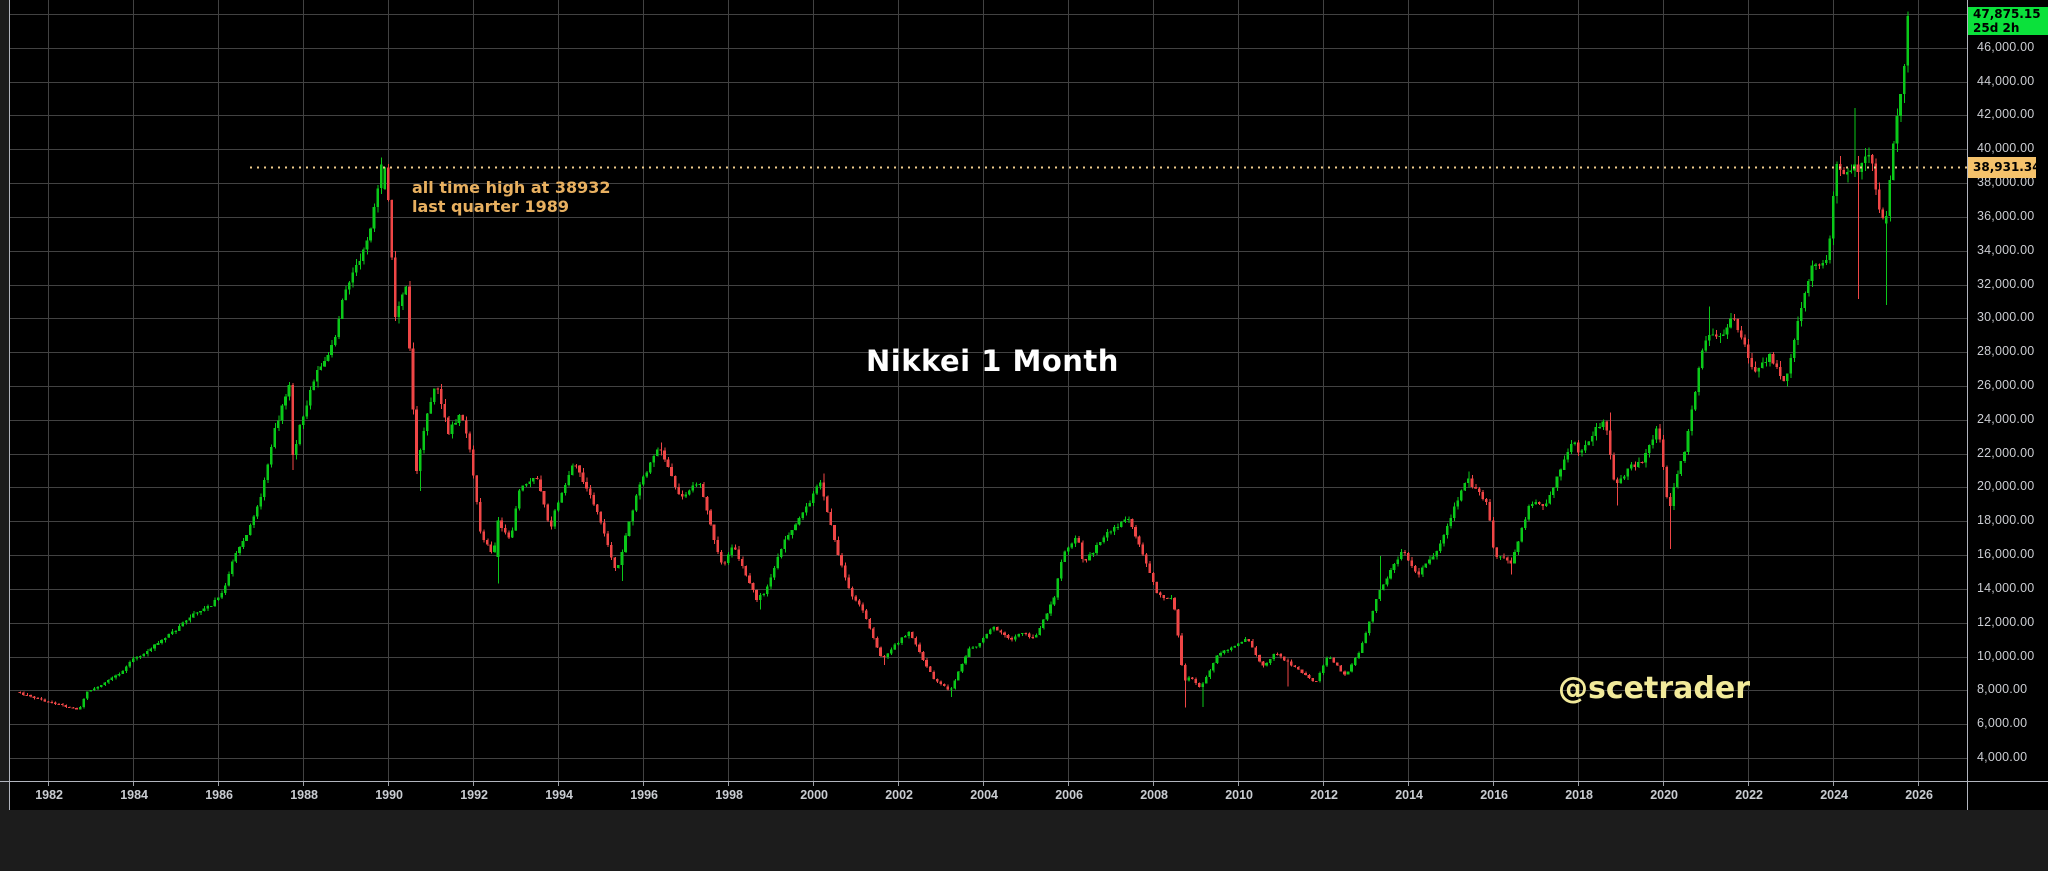  Describe the element at coordinates (1967, 405) in the screenshot. I see `price-axis-border` at that location.